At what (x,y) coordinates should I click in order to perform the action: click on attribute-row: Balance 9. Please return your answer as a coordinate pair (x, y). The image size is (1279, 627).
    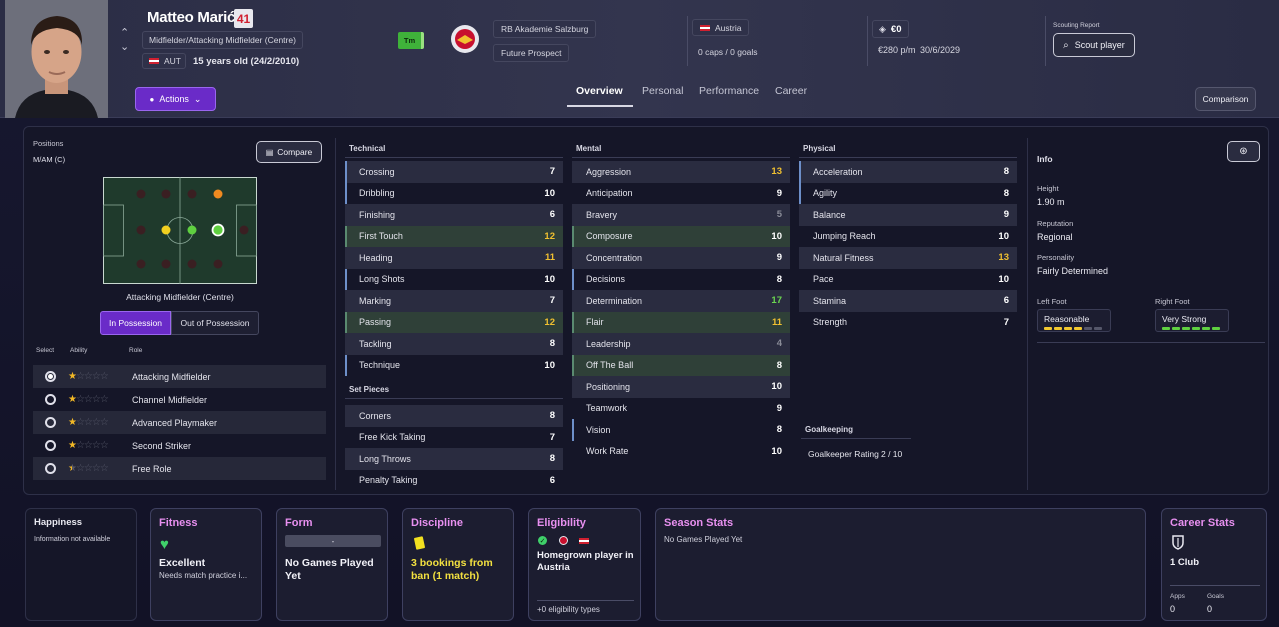
    Looking at the image, I should click on (908, 215).